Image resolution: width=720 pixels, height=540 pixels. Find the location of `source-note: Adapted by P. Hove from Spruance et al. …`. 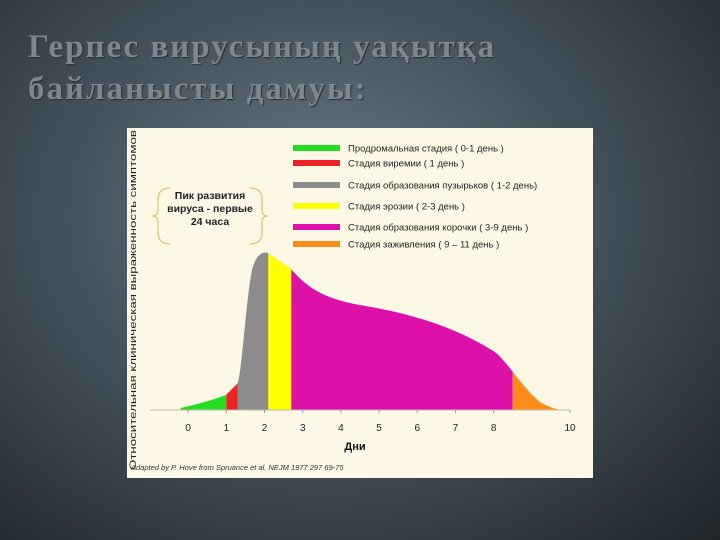

source-note: Adapted by P. Hove from Spruance et al. … is located at coordinates (237, 467).